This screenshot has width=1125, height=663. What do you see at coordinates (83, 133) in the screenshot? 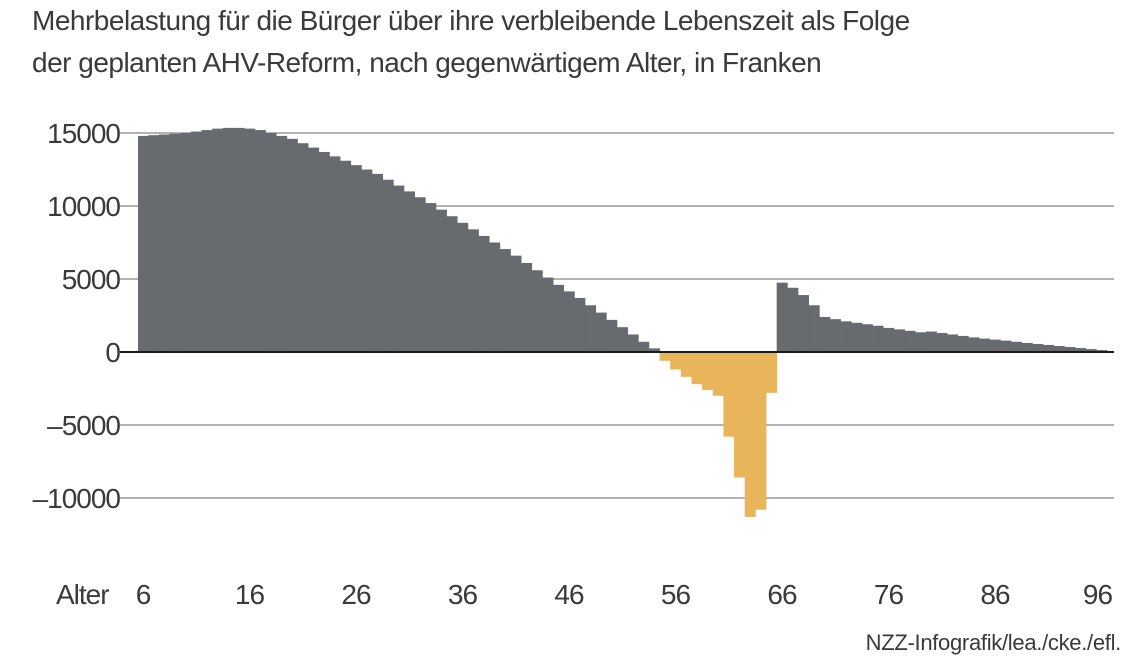
I see `y-tick-label: 15000` at bounding box center [83, 133].